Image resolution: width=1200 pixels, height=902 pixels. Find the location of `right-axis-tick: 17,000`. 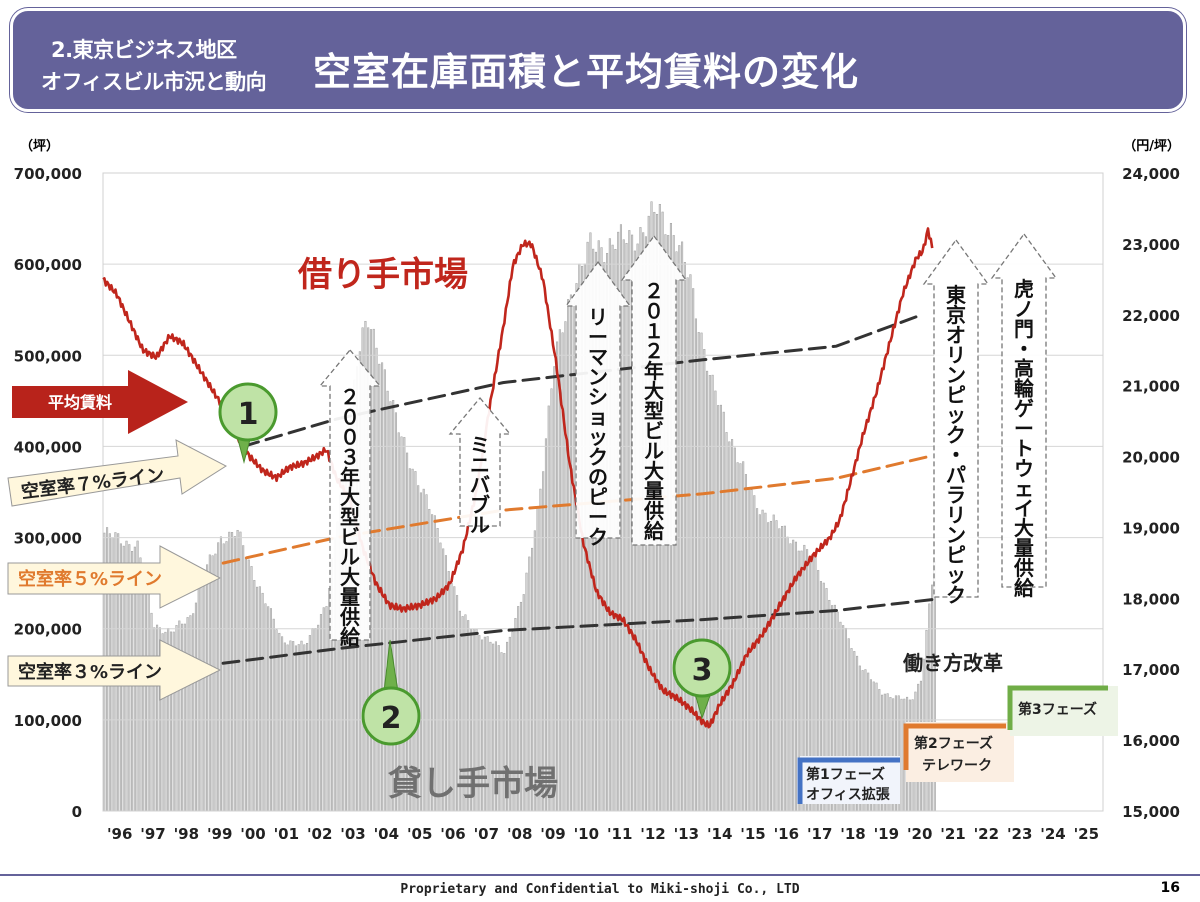

right-axis-tick: 17,000 is located at coordinates (1151, 670).